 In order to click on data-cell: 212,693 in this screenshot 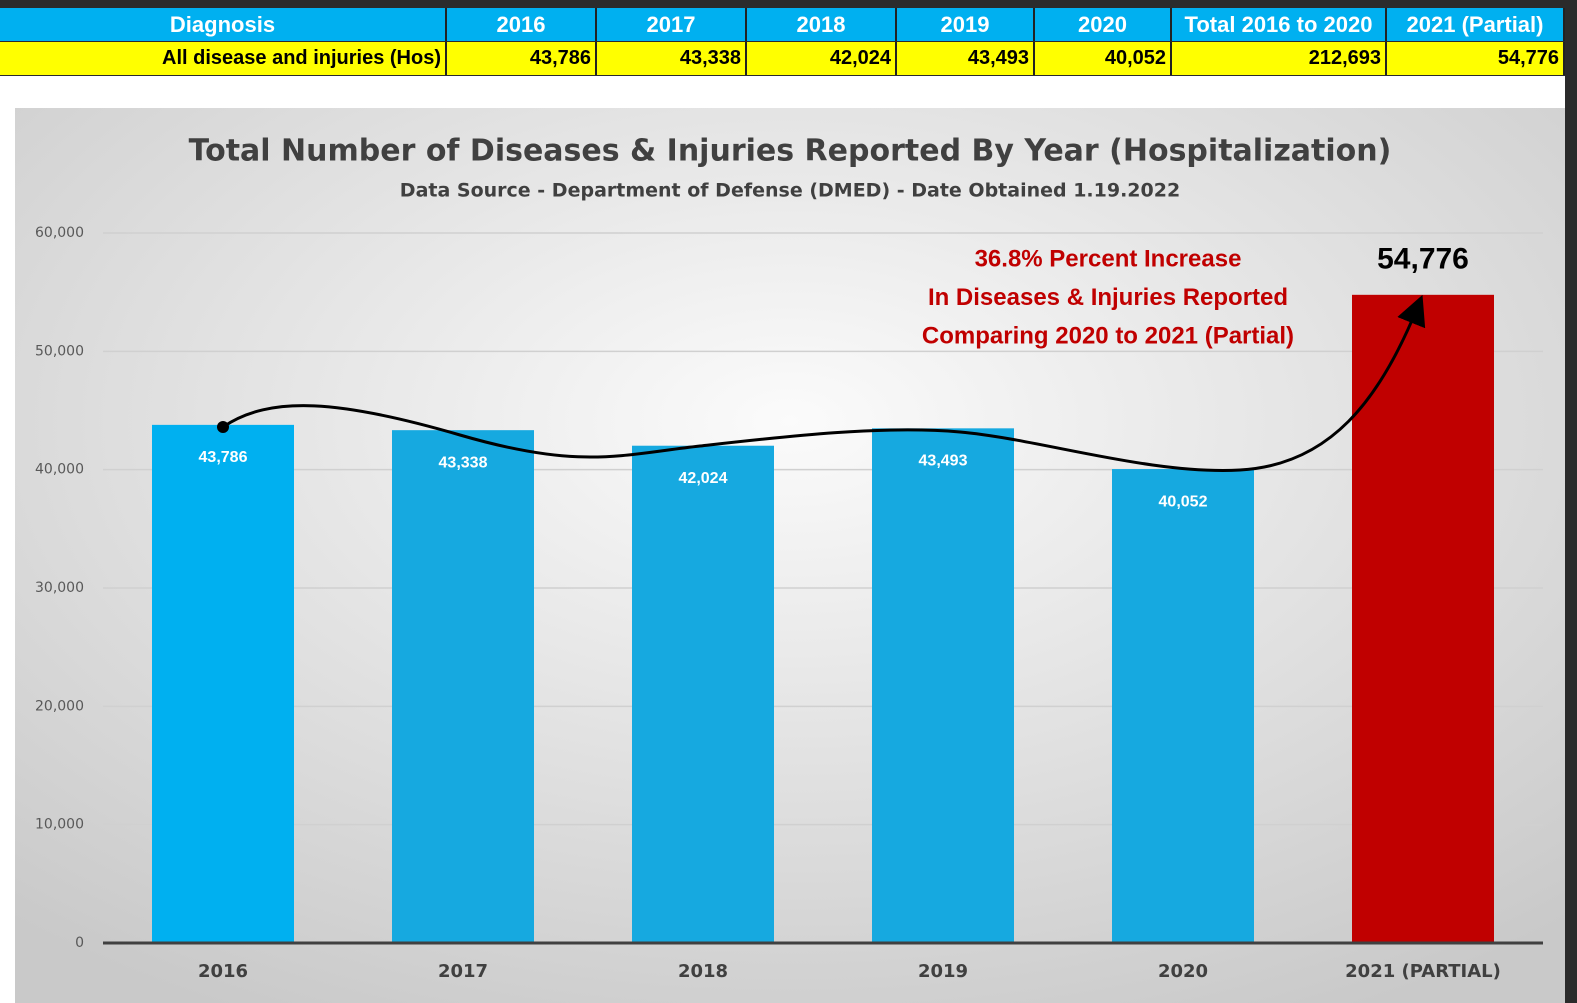, I will do `click(1279, 58)`.